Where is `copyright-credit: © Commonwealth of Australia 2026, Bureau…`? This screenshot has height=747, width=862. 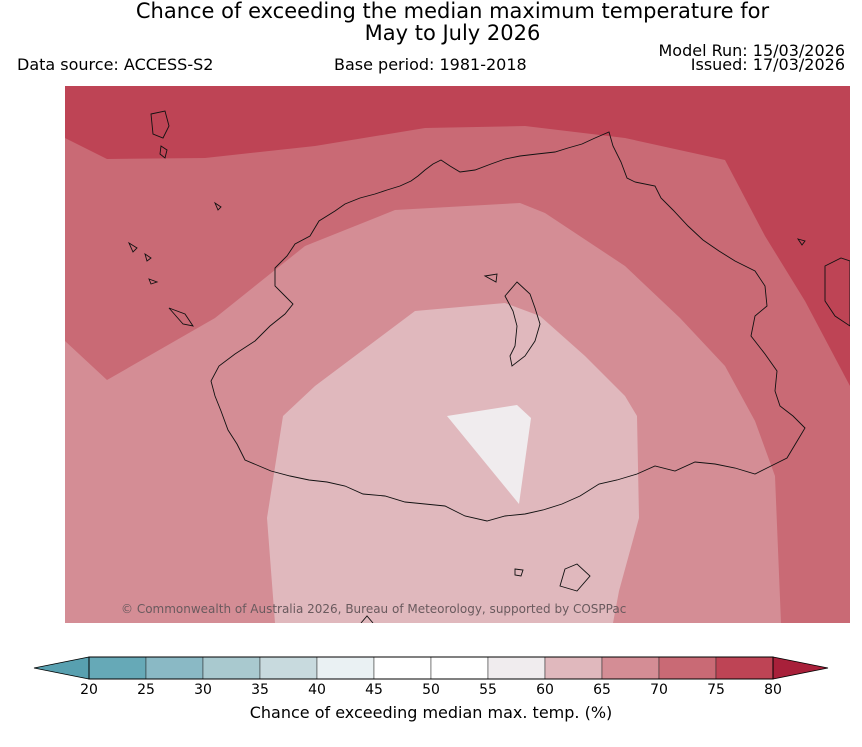
copyright-credit: © Commonwealth of Australia 2026, Bureau… is located at coordinates (374, 609).